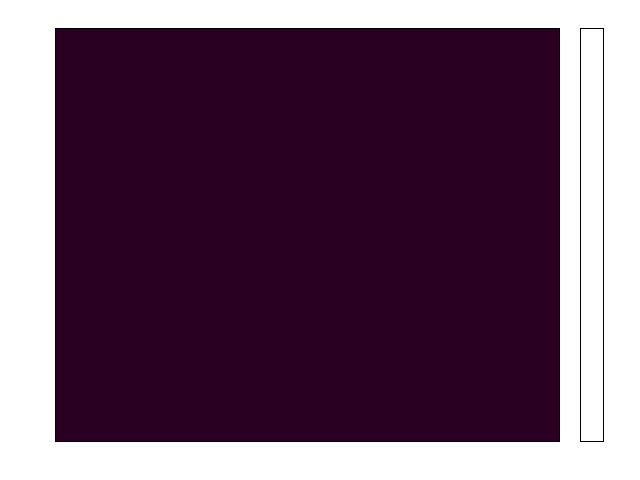 Image resolution: width=640 pixels, height=480 pixels. I want to click on colorbar-gradient, so click(592, 235).